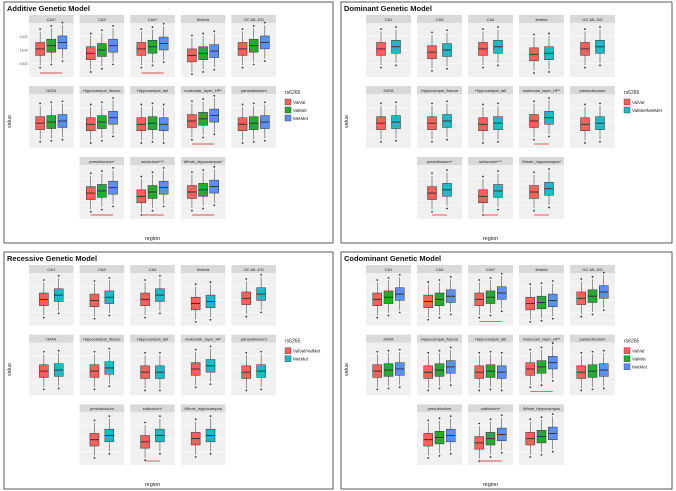  What do you see at coordinates (388, 295) in the screenshot?
I see `facet-panel: CA1` at bounding box center [388, 295].